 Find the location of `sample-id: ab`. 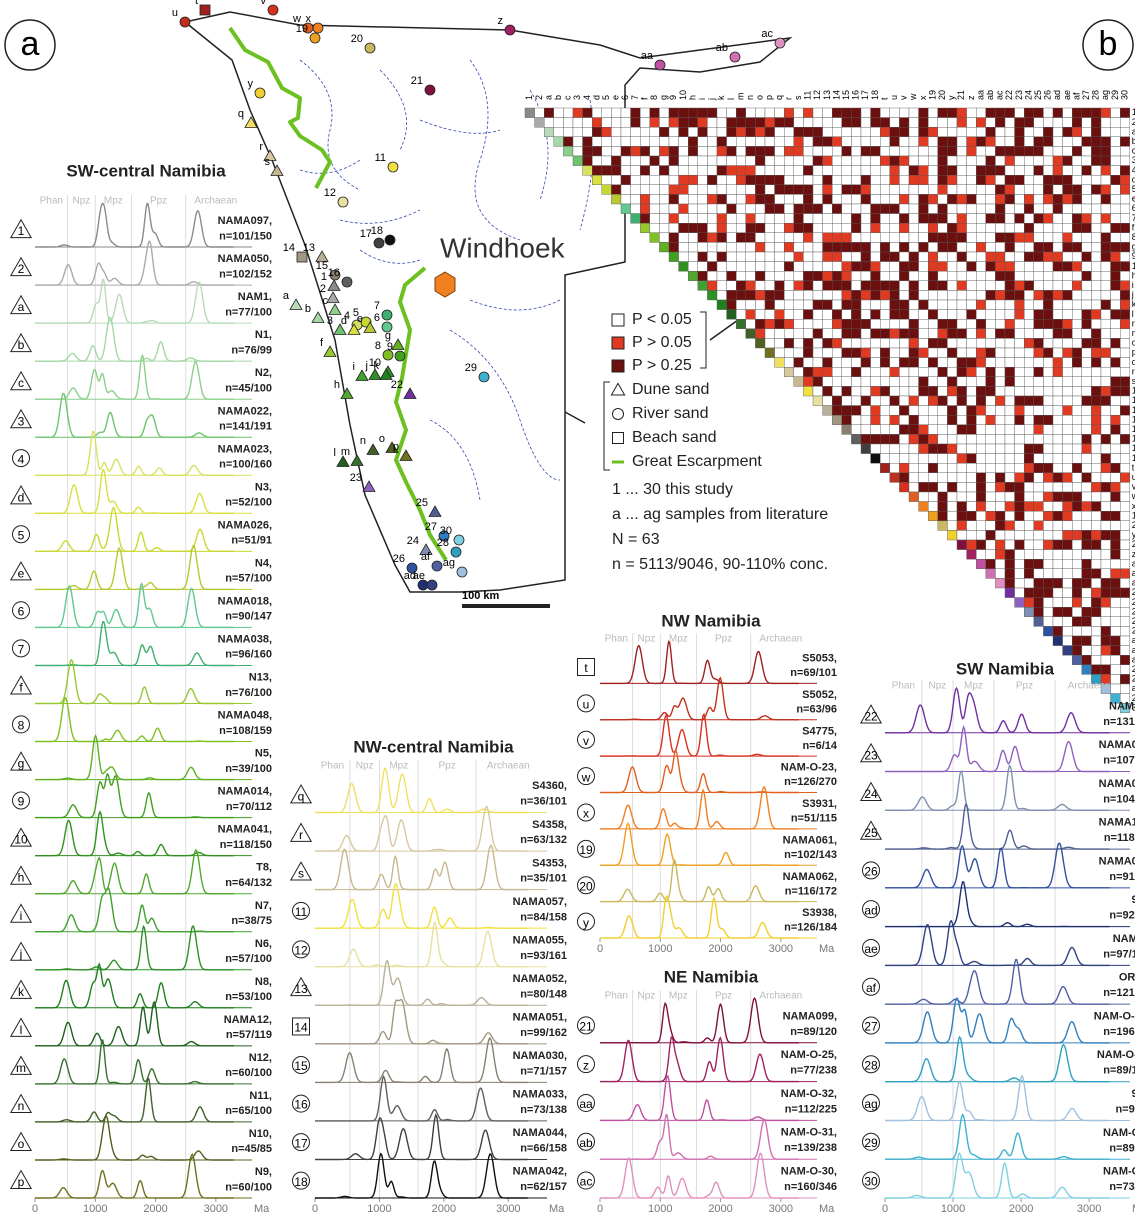

sample-id: ab is located at coordinates (586, 1143).